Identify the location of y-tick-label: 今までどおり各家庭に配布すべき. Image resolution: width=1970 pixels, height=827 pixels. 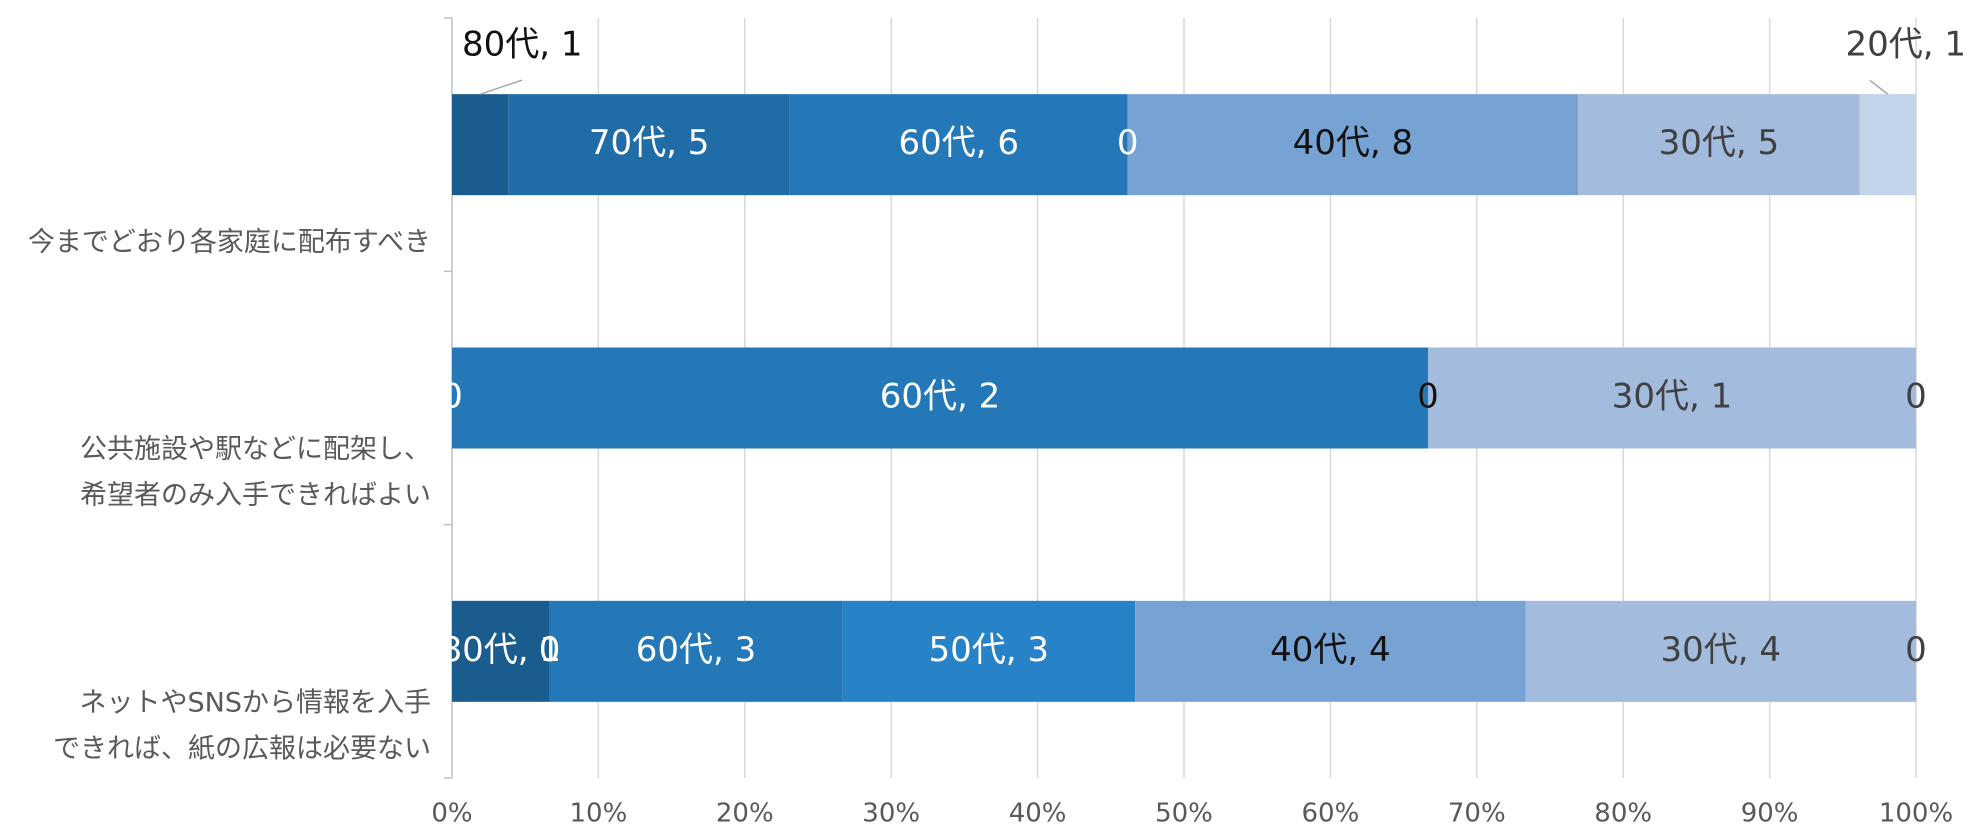
(229, 242).